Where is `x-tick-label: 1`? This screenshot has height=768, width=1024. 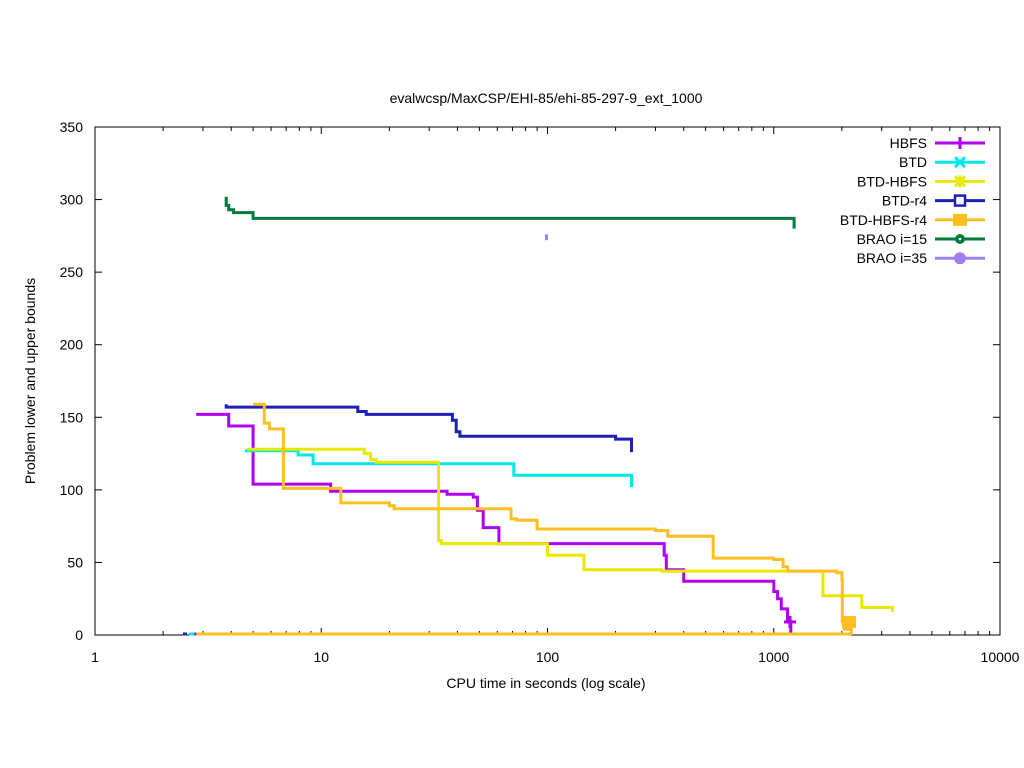
x-tick-label: 1 is located at coordinates (95, 657).